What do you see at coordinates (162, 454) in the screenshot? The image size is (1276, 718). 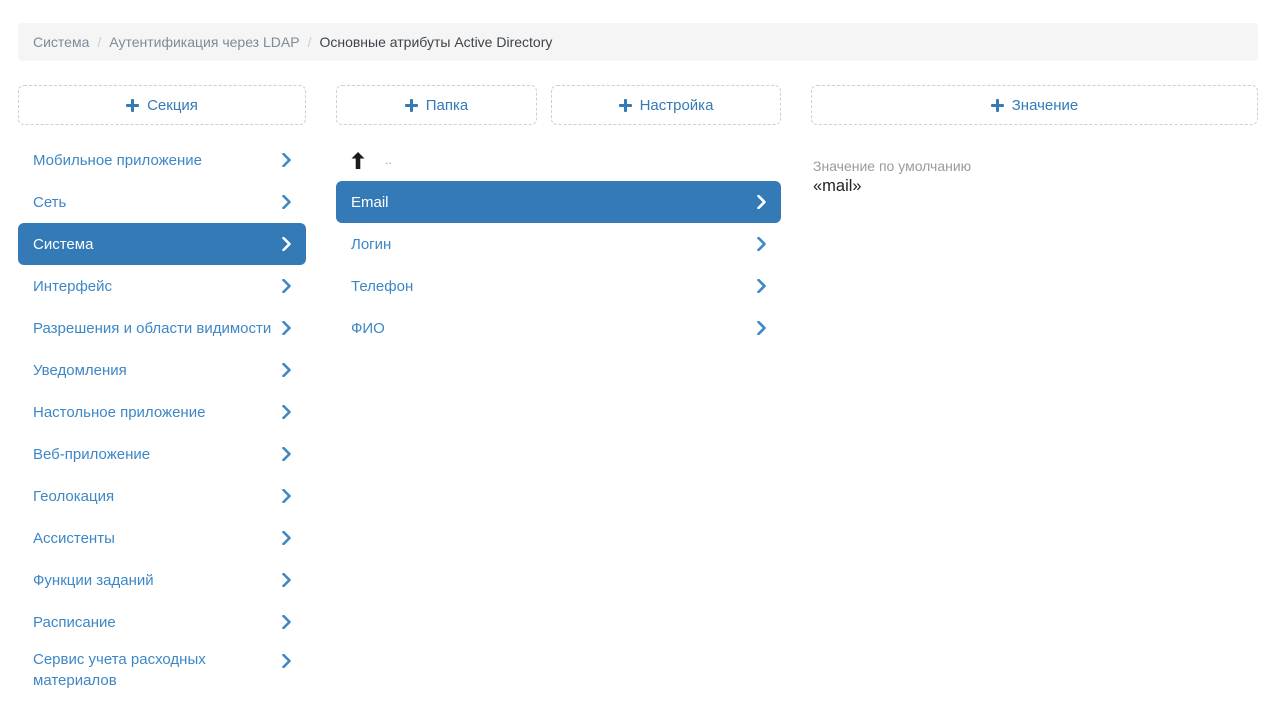 I see `section-item: Веб-приложение` at bounding box center [162, 454].